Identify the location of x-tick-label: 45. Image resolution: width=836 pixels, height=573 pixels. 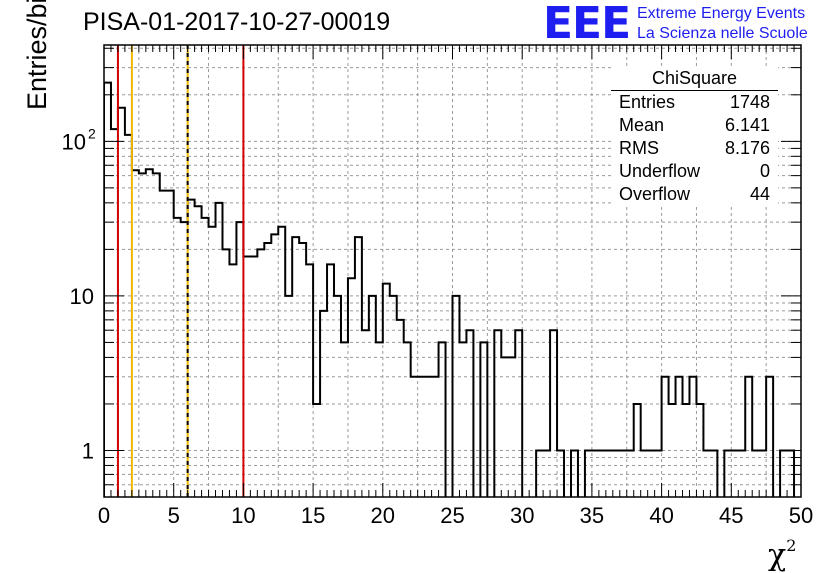
(731, 515).